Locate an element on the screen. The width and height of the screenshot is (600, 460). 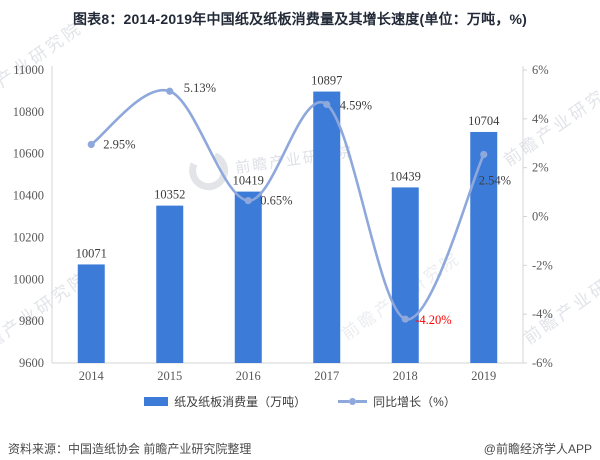
left-axis-tick-label: 9600 is located at coordinates (31, 363).